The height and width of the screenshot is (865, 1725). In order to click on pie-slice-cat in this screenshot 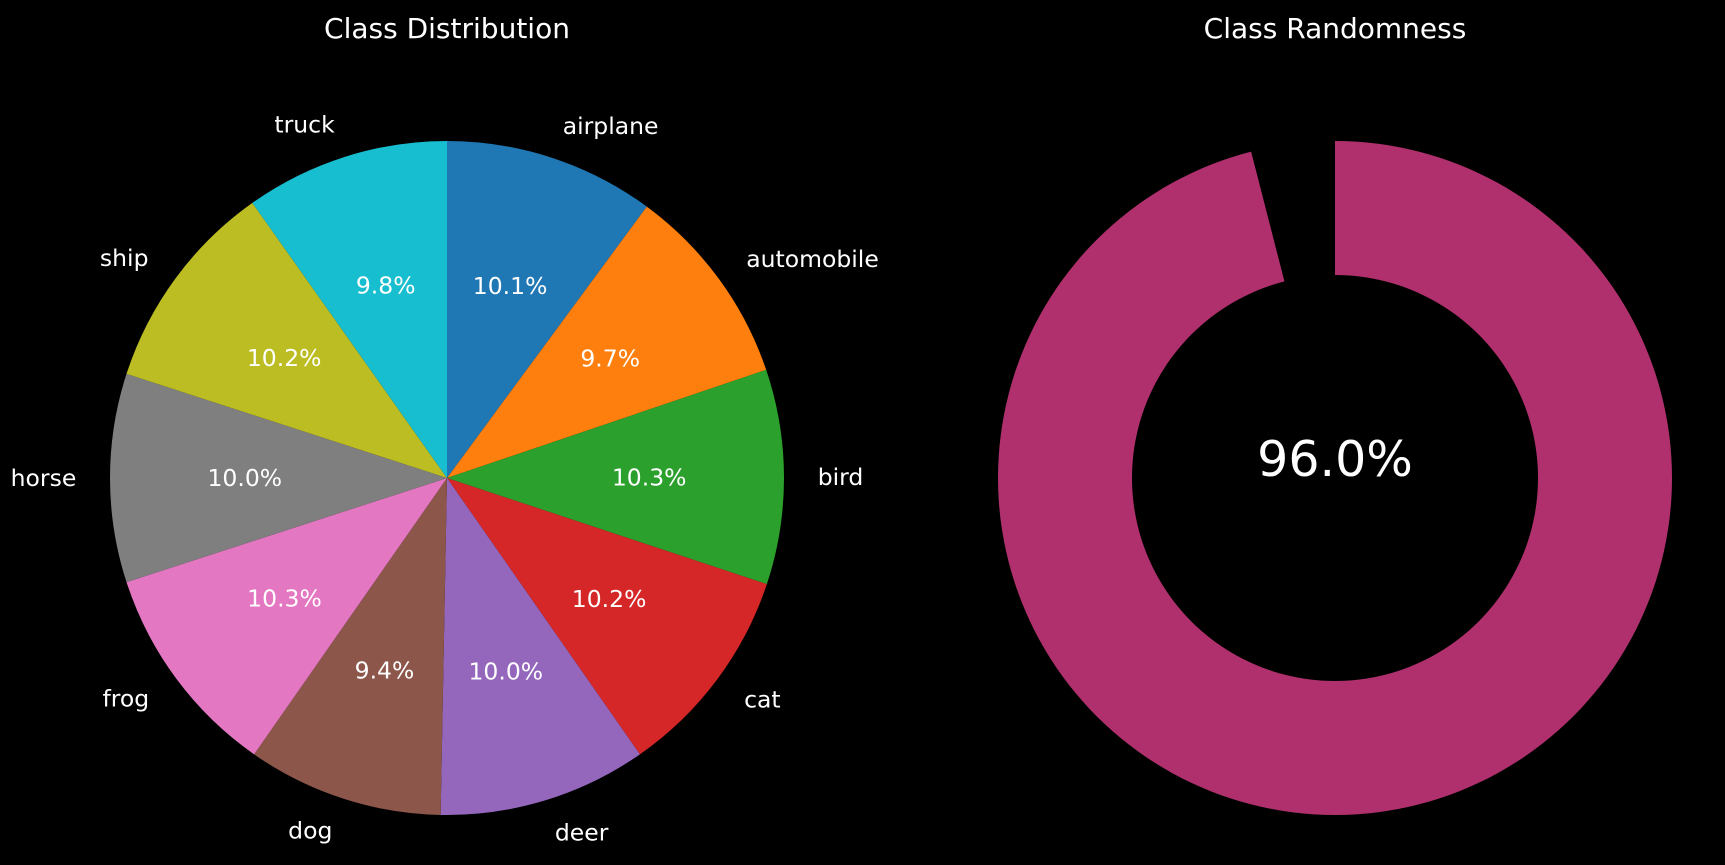, I will do `click(607, 616)`.